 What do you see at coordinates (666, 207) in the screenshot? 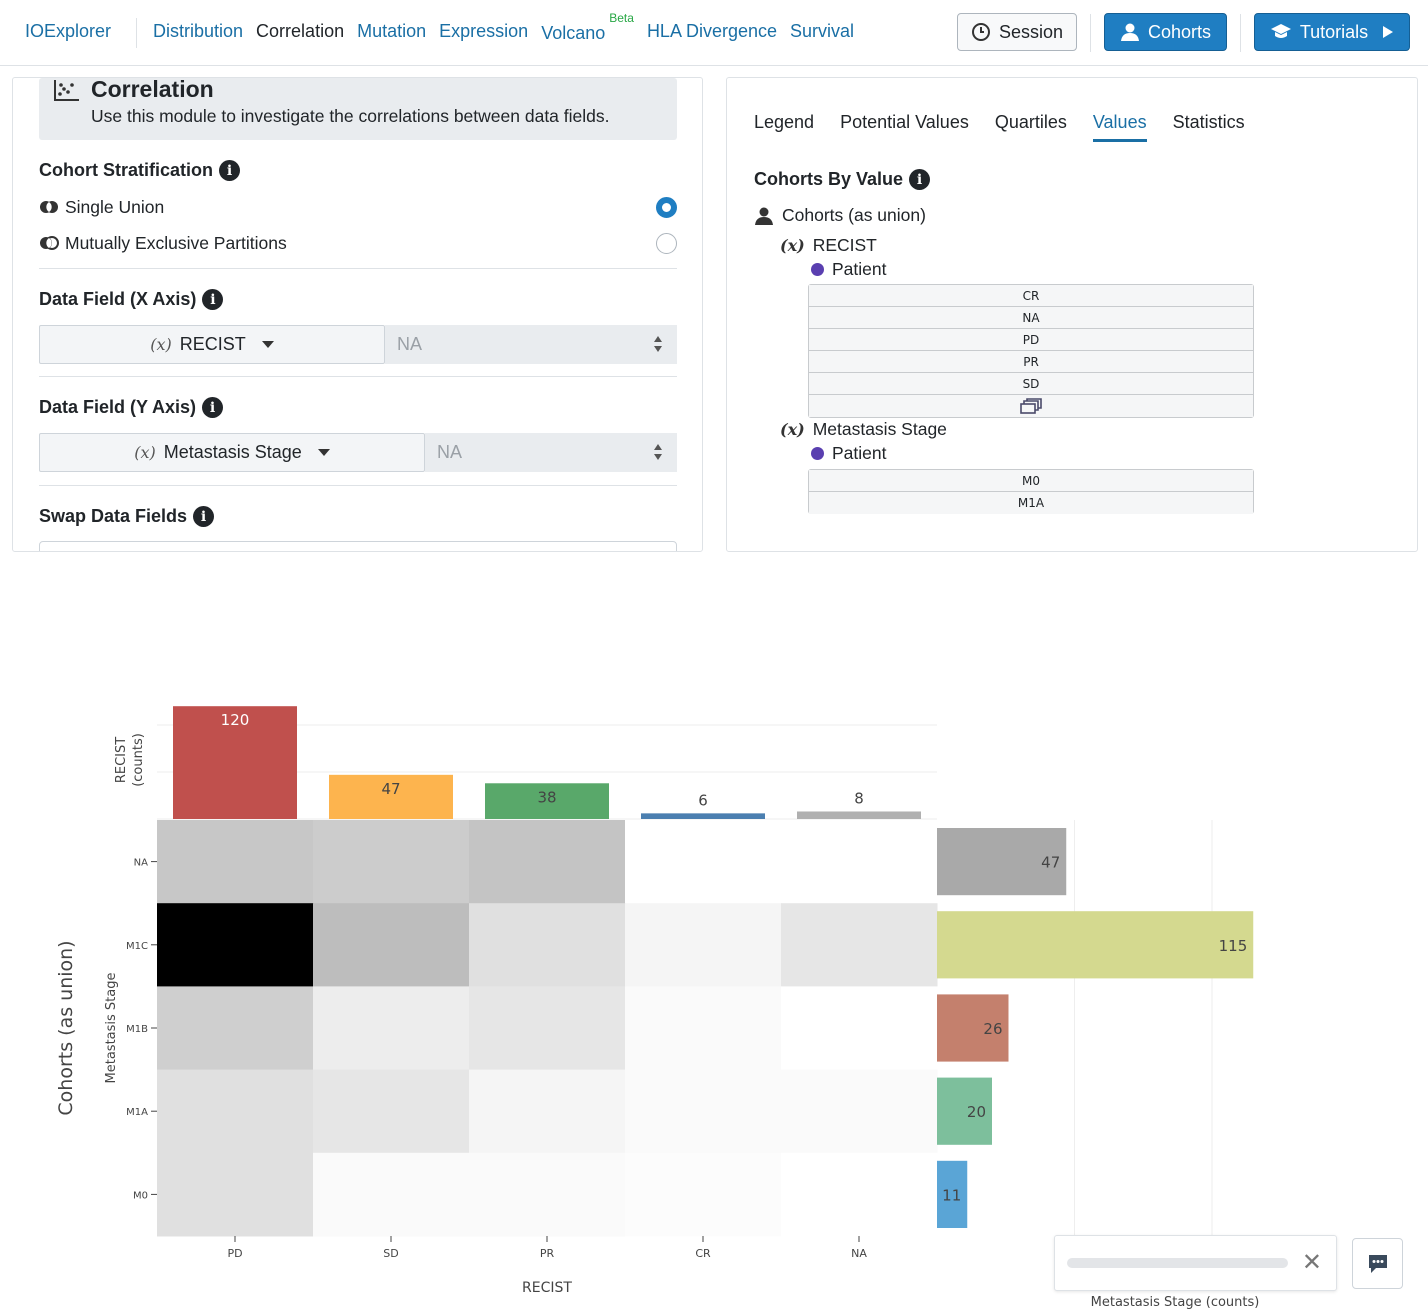
I see `single-union-radio` at bounding box center [666, 207].